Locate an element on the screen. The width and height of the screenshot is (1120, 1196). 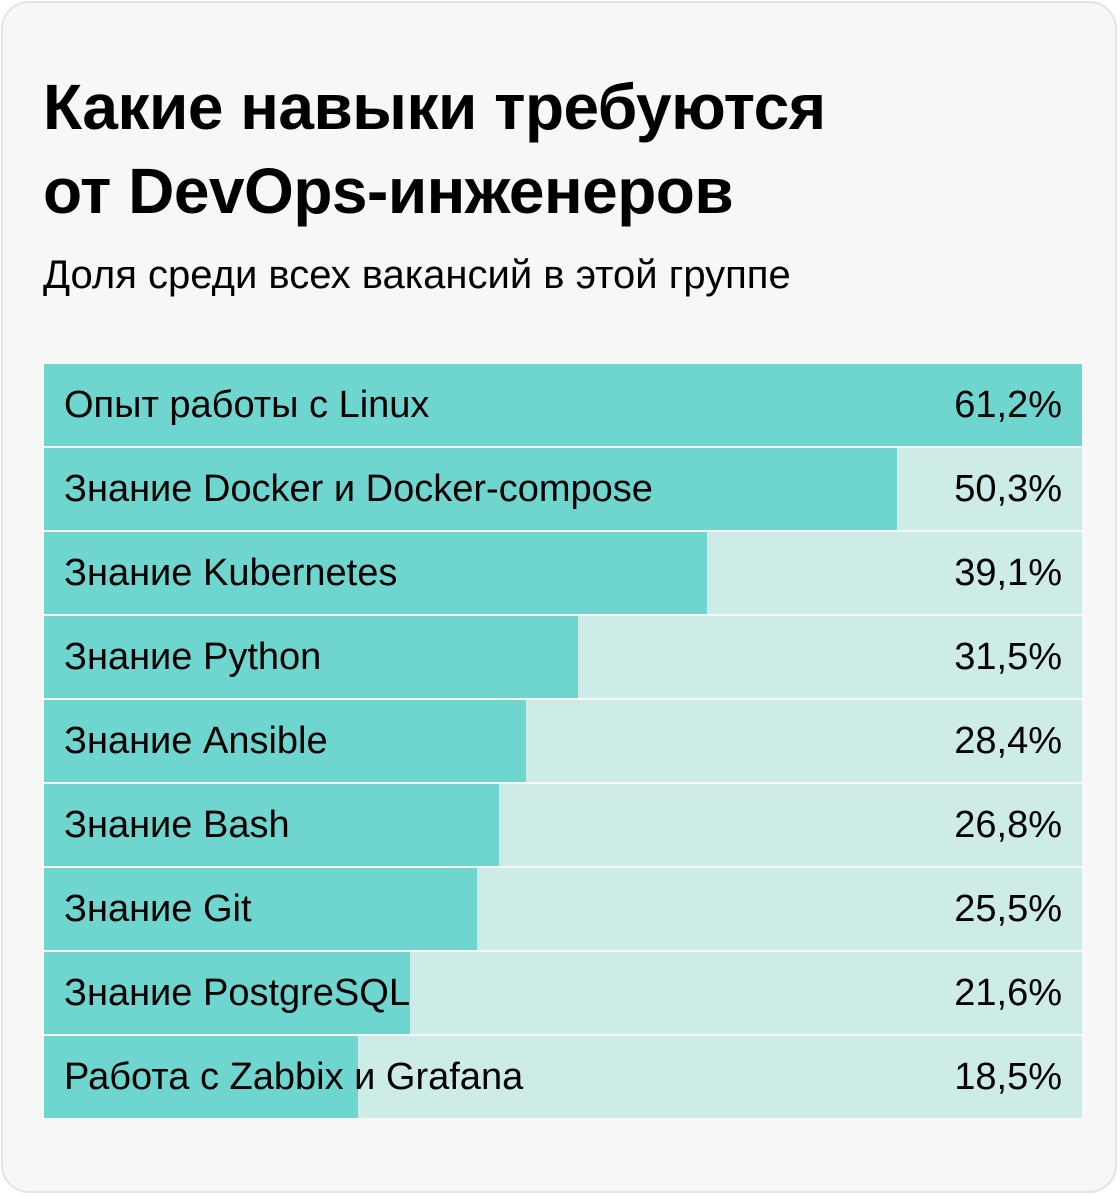
bar-label: Знание Ansible is located at coordinates (196, 741).